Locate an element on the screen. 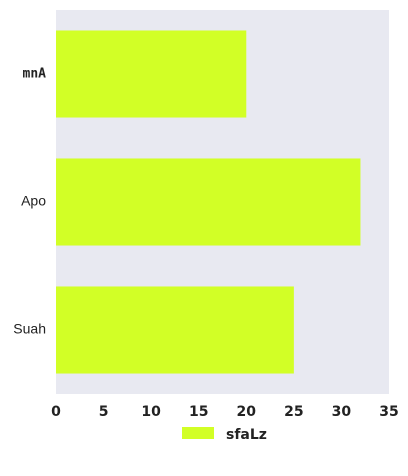 Image resolution: width=408 pixels, height=476 pixels. legend: sfaLz is located at coordinates (224, 435).